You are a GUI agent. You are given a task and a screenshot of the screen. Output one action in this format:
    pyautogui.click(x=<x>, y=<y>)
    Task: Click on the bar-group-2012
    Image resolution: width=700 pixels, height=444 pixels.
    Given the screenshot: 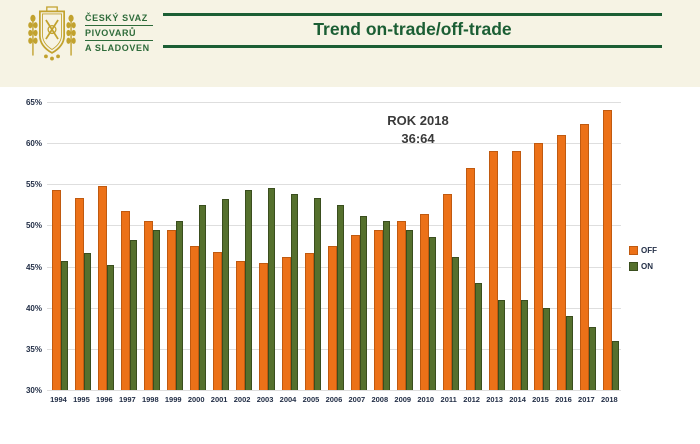 What is the action you would take?
    pyautogui.click(x=471, y=246)
    